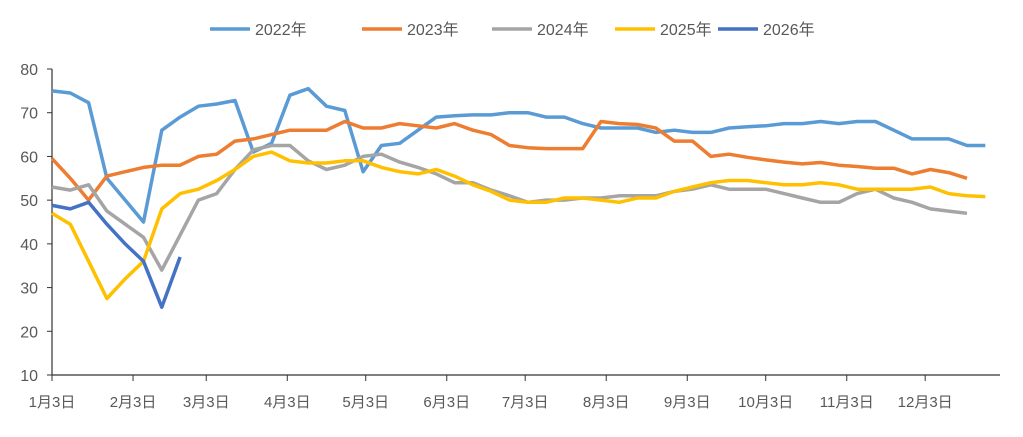 Image resolution: width=1023 pixels, height=437 pixels. I want to click on x-tick-label: 7月3日, so click(525, 402).